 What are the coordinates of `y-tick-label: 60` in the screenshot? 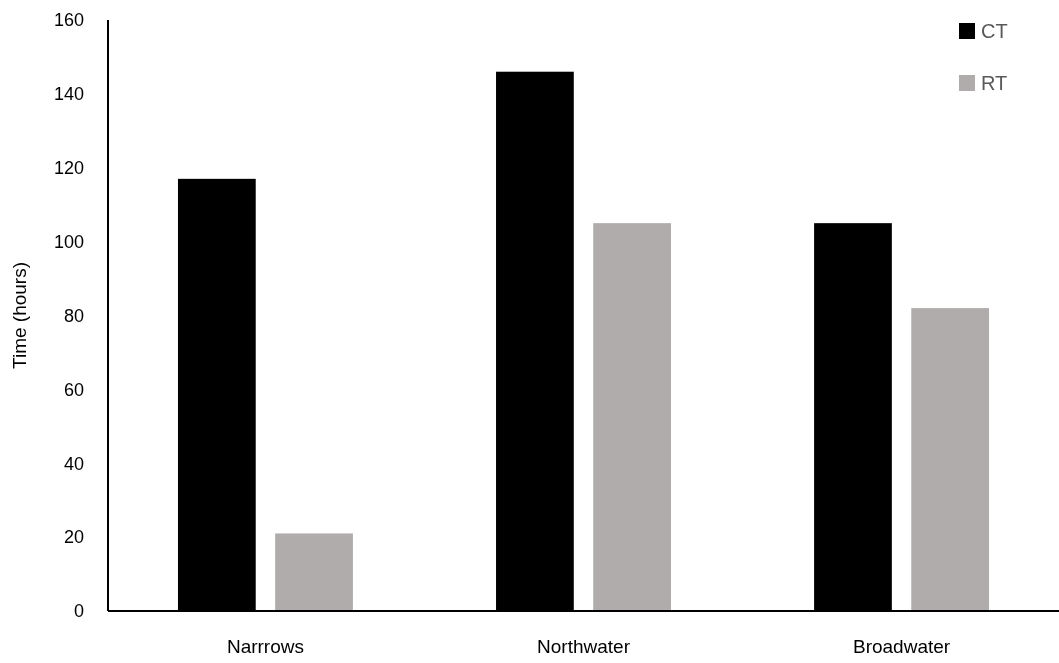 It's located at (73, 389).